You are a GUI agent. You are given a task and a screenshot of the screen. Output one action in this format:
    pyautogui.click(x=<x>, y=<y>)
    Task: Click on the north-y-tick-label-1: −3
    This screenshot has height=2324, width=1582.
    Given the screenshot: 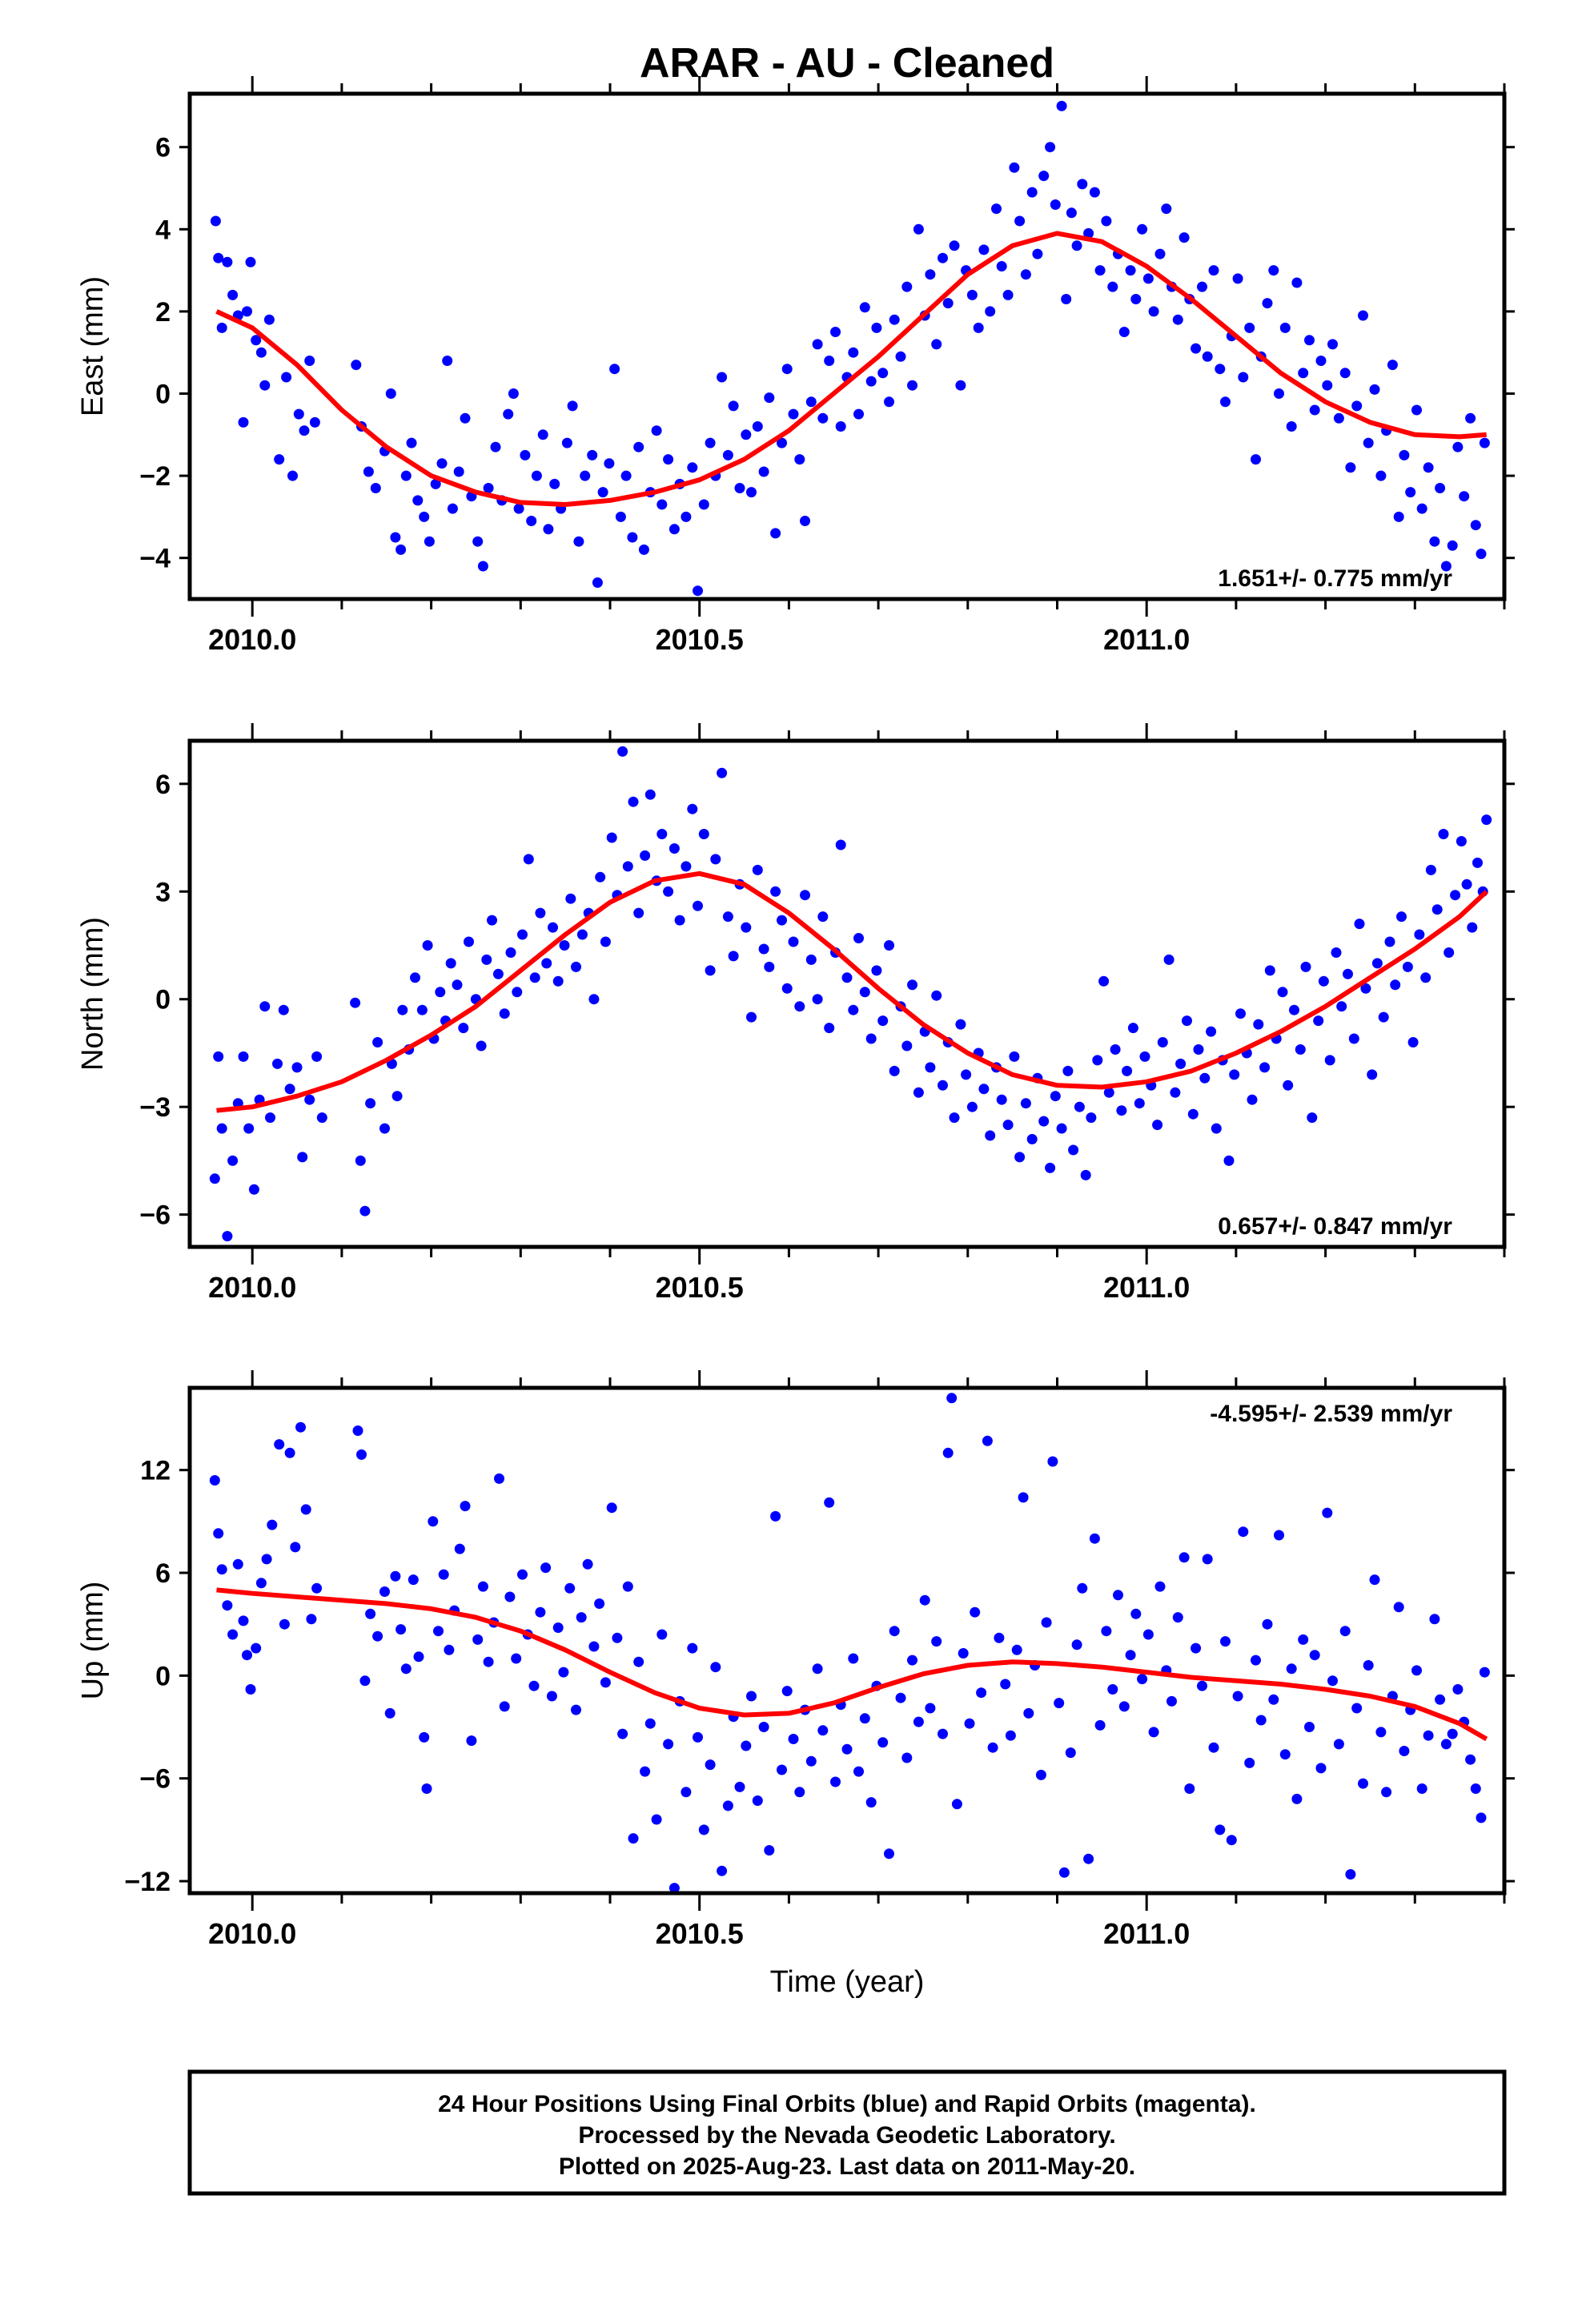 What is the action you would take?
    pyautogui.click(x=155, y=1107)
    